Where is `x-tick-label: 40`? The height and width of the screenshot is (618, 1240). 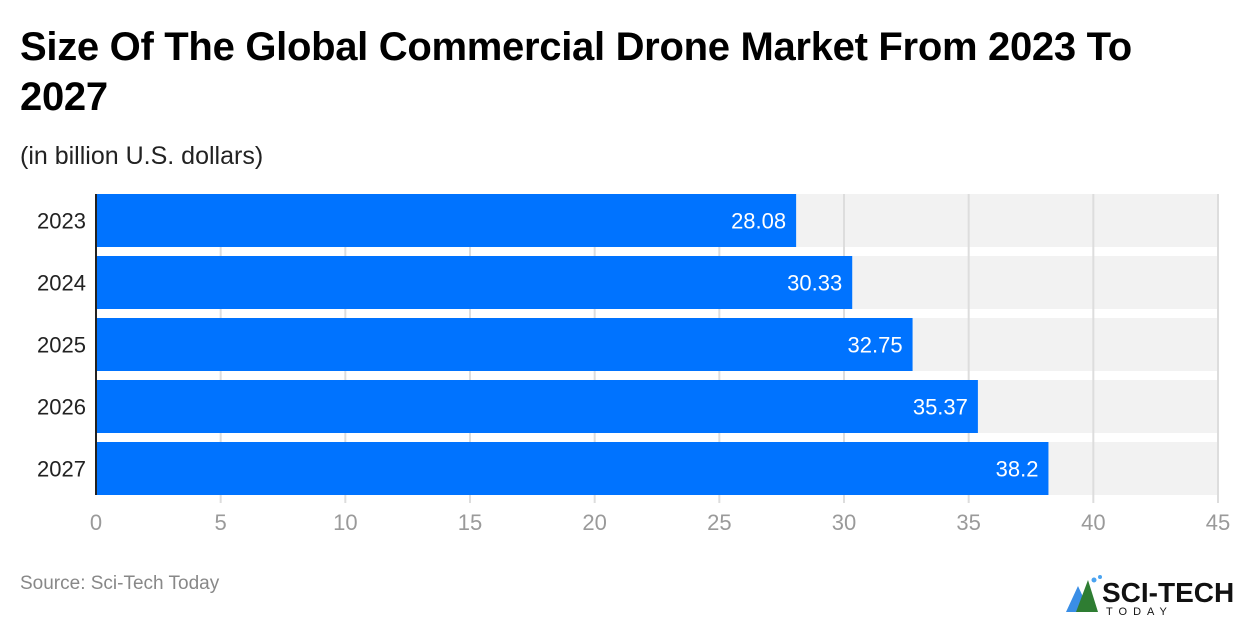
x-tick-label: 40 is located at coordinates (1093, 522).